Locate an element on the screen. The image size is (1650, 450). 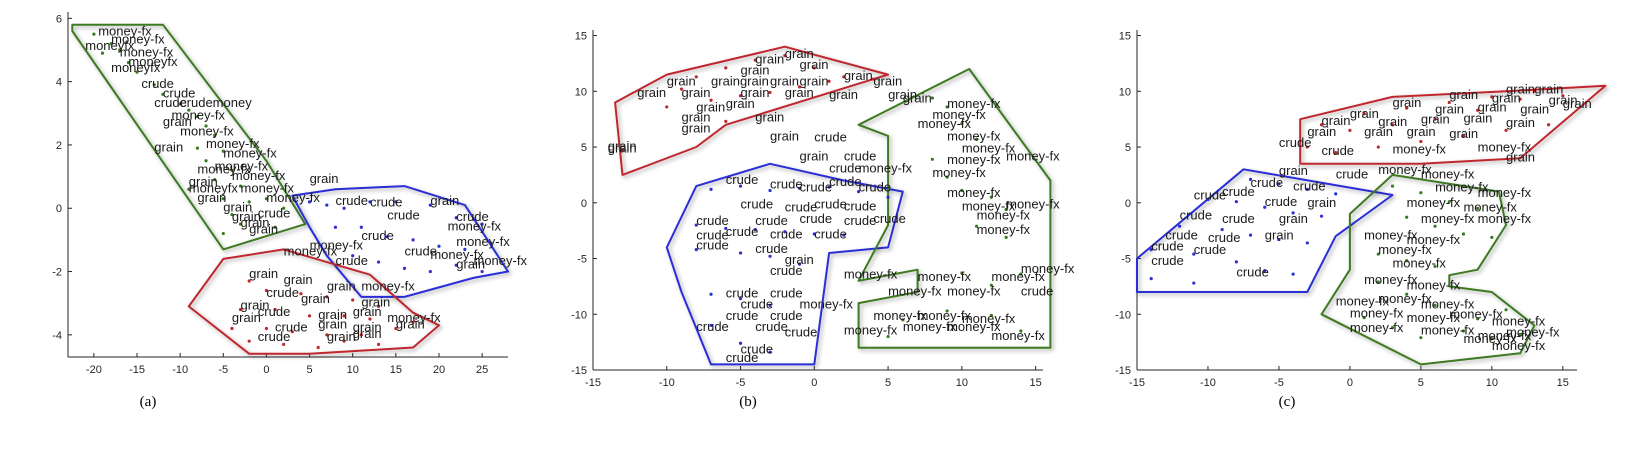
x-tick-label: 5 is located at coordinates (1421, 383).